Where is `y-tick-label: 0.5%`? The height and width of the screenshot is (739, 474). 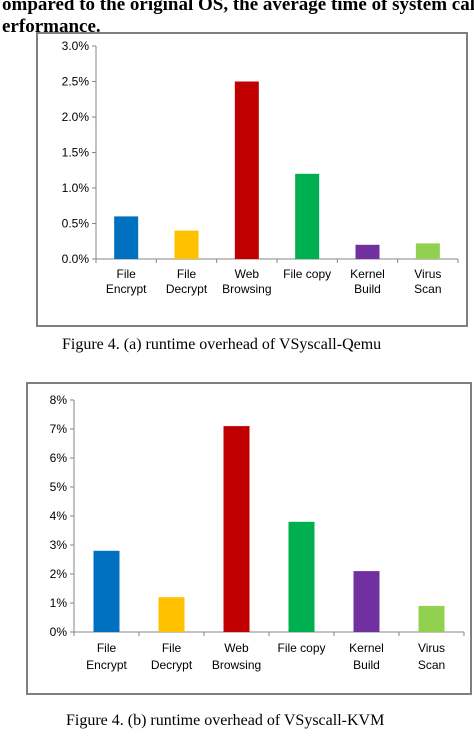 y-tick-label: 0.5% is located at coordinates (76, 224).